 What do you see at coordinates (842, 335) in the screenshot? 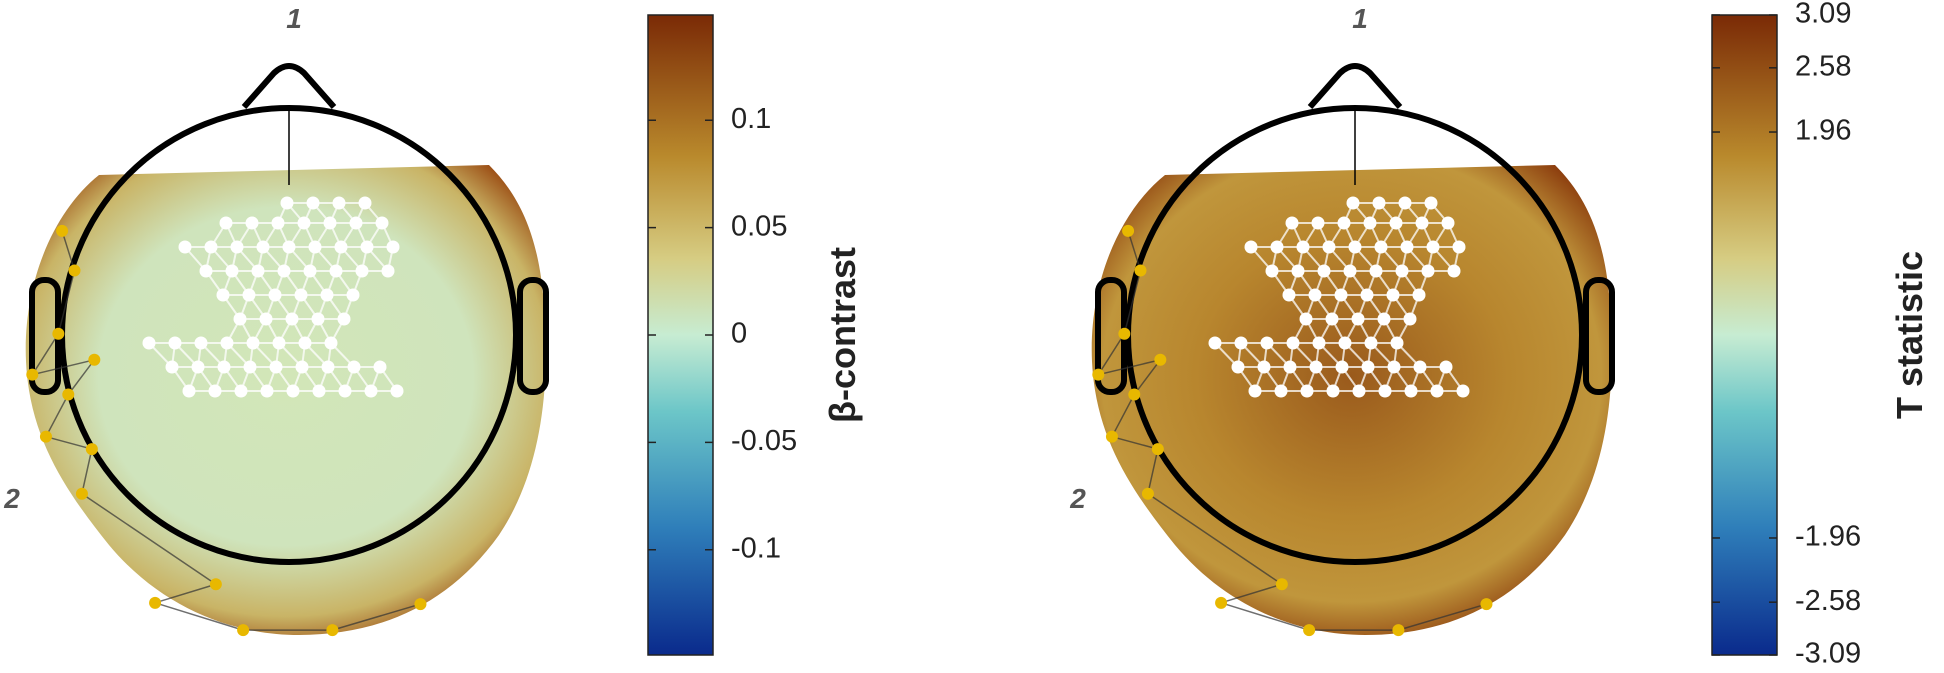
I see `colorbar-label: β-contrast` at bounding box center [842, 335].